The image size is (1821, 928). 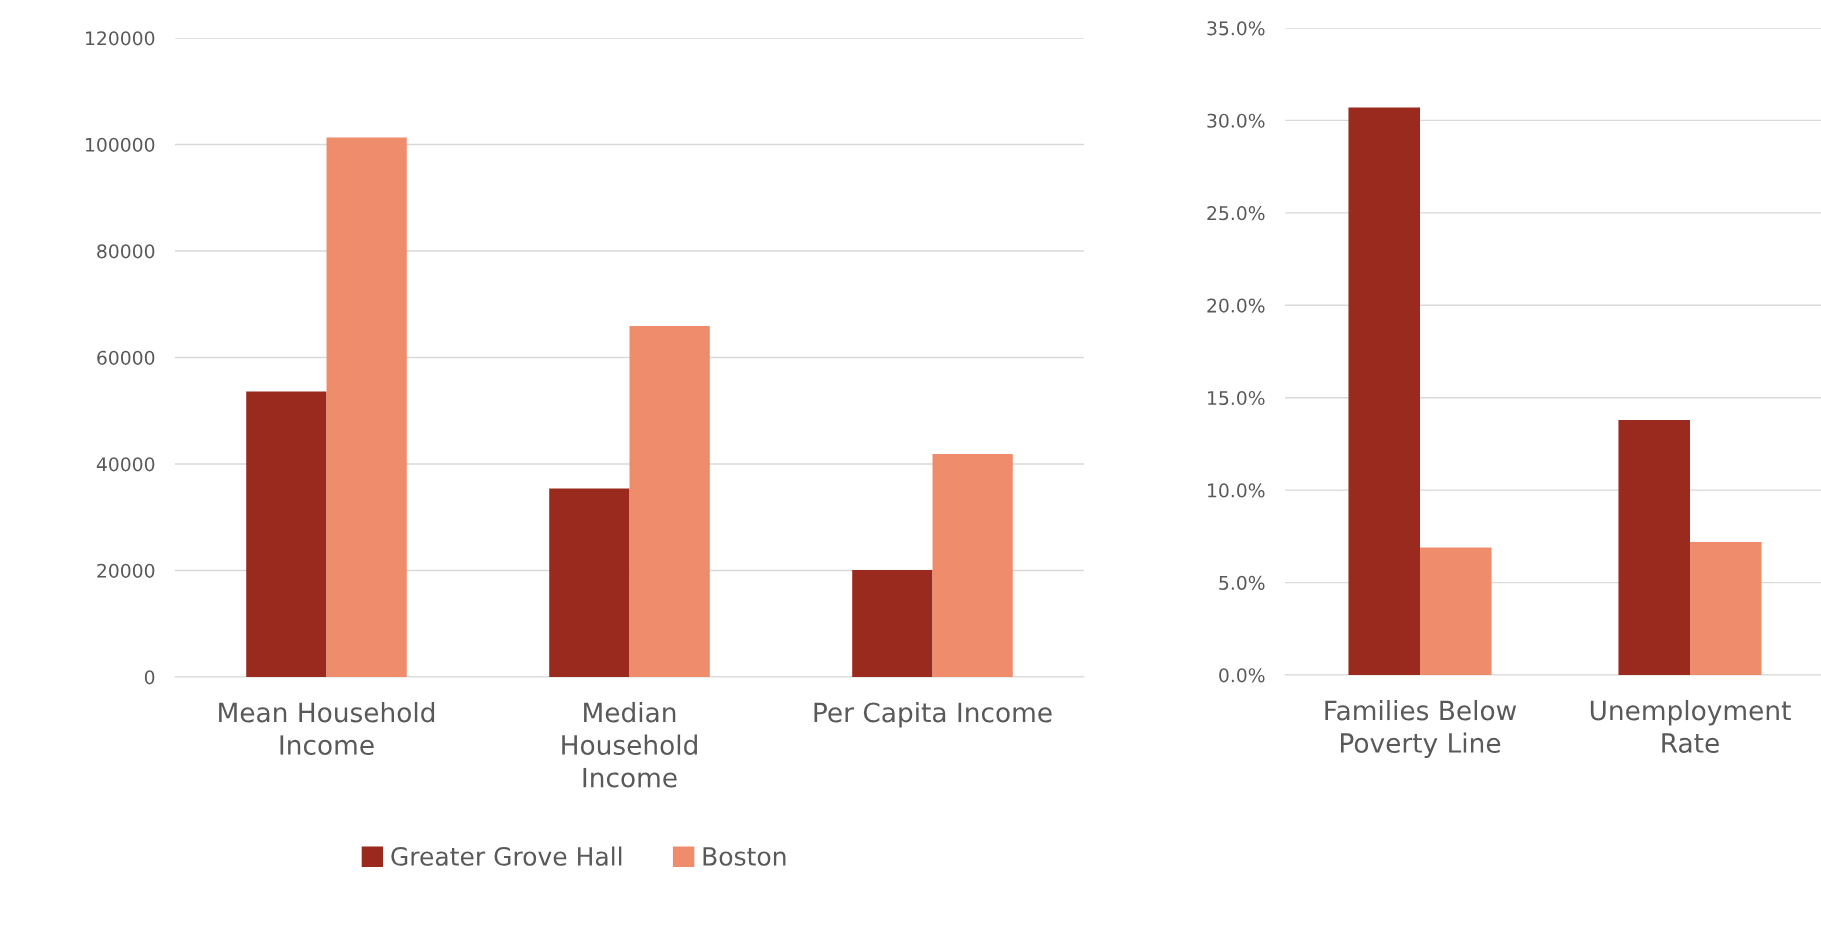 What do you see at coordinates (327, 728) in the screenshot?
I see `x-tick-label: Mean Household Income` at bounding box center [327, 728].